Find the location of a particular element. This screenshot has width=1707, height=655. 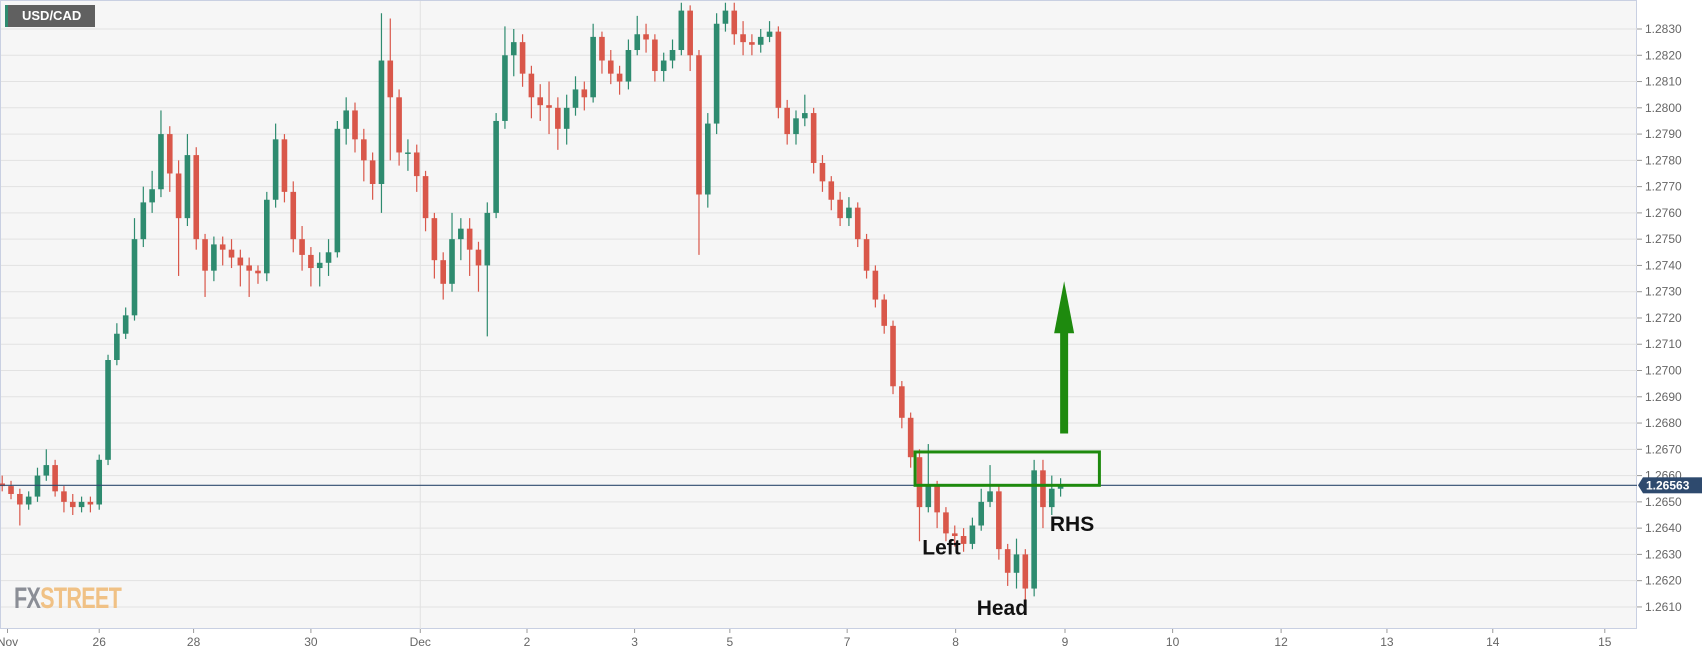

x-tick-label: Nov is located at coordinates (9, 642).